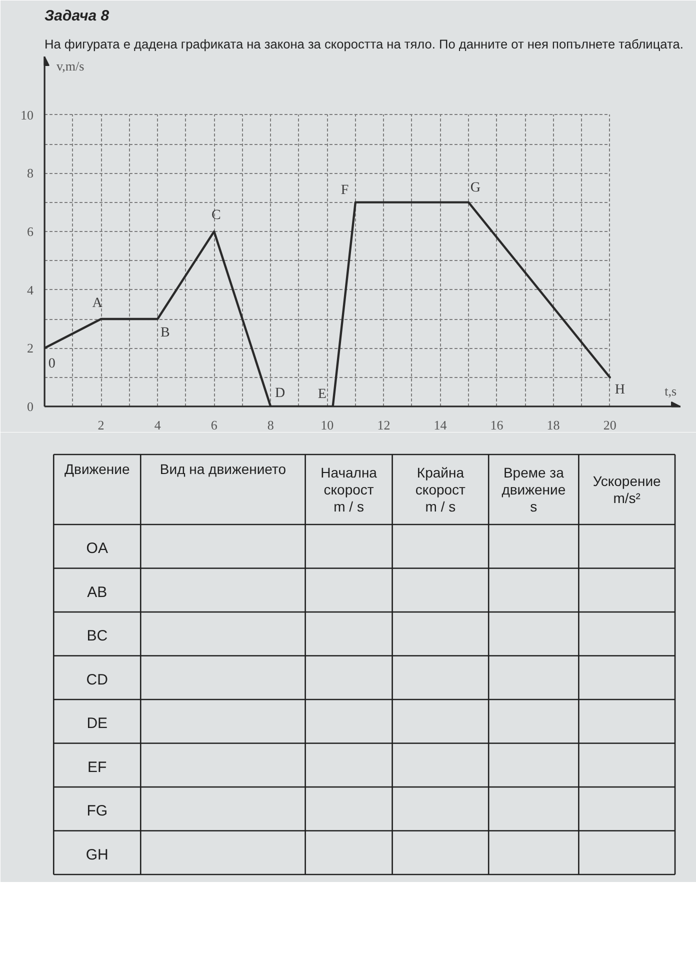 This screenshot has height=963, width=696. What do you see at coordinates (97, 549) in the screenshot?
I see `category-label: OA` at bounding box center [97, 549].